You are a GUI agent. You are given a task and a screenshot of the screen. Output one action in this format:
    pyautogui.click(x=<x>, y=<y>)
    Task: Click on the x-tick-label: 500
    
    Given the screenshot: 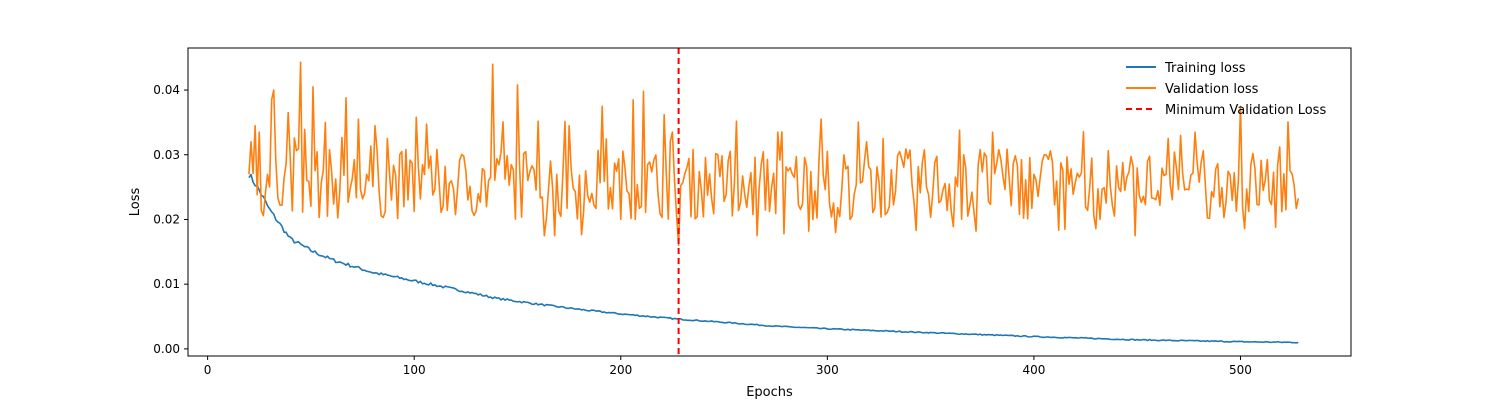 What is the action you would take?
    pyautogui.click(x=1240, y=370)
    